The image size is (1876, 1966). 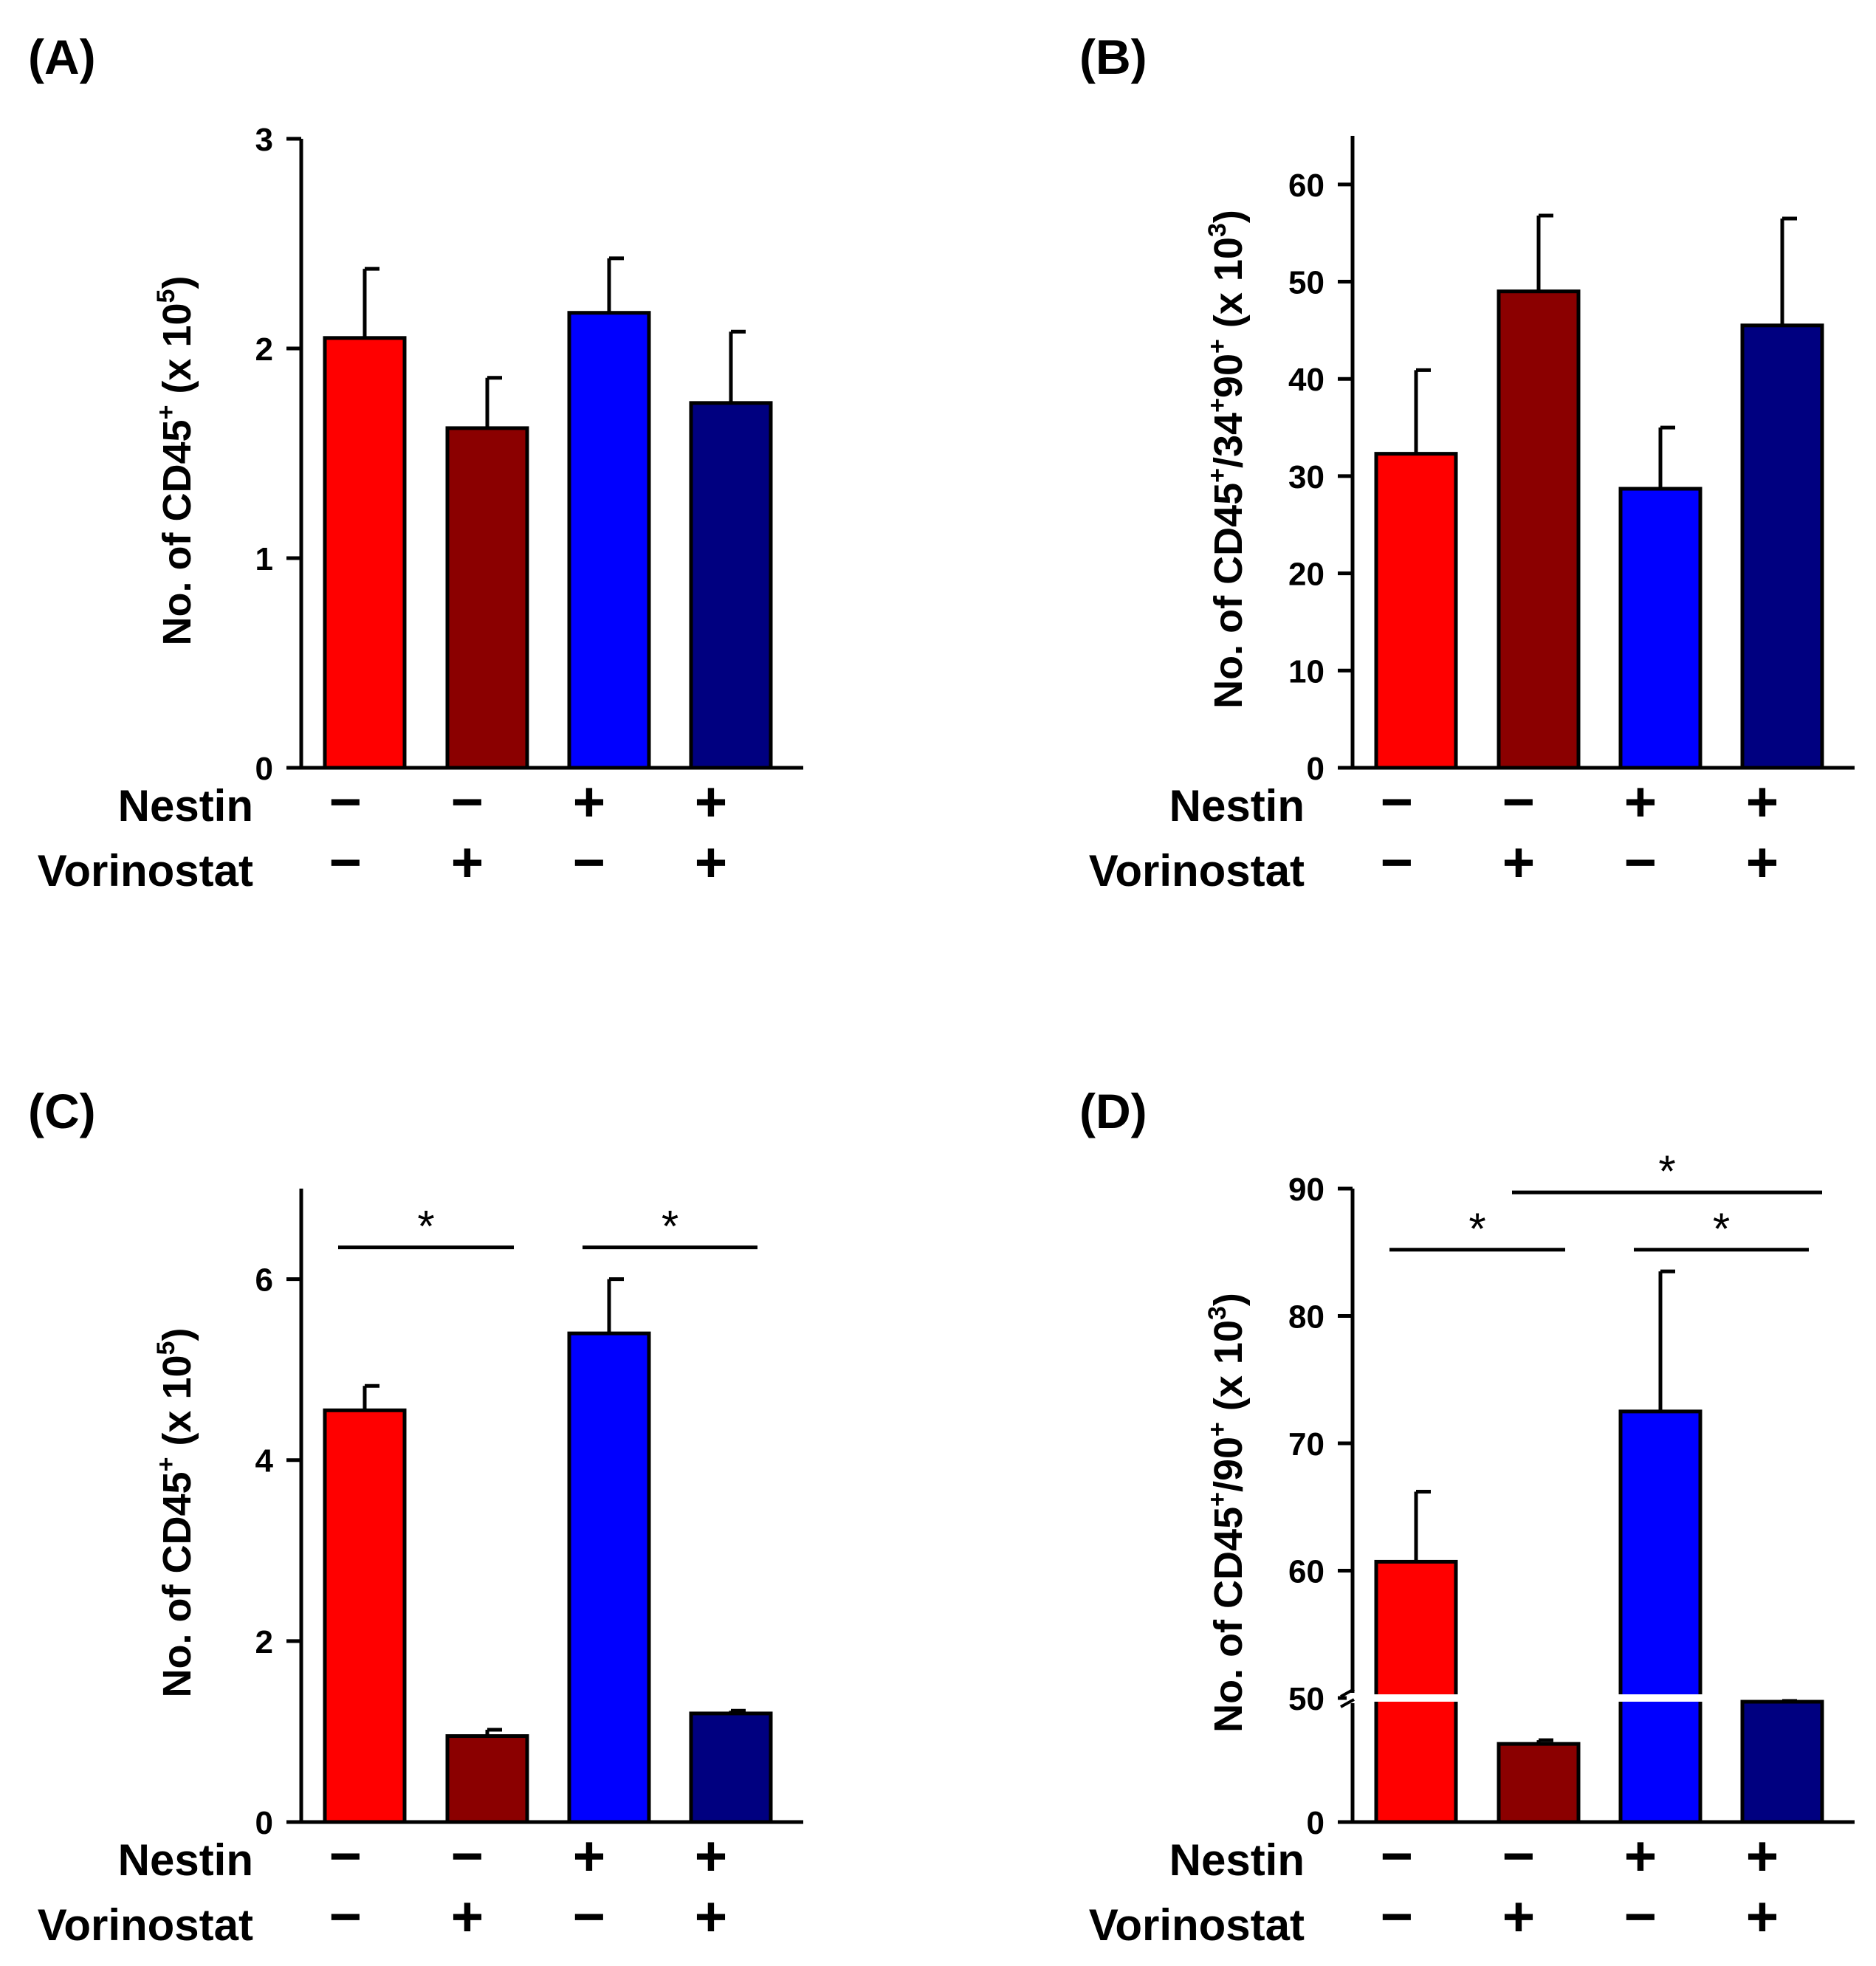 I want to click on y-axis-label-part: /90, so click(x=1229, y=1464).